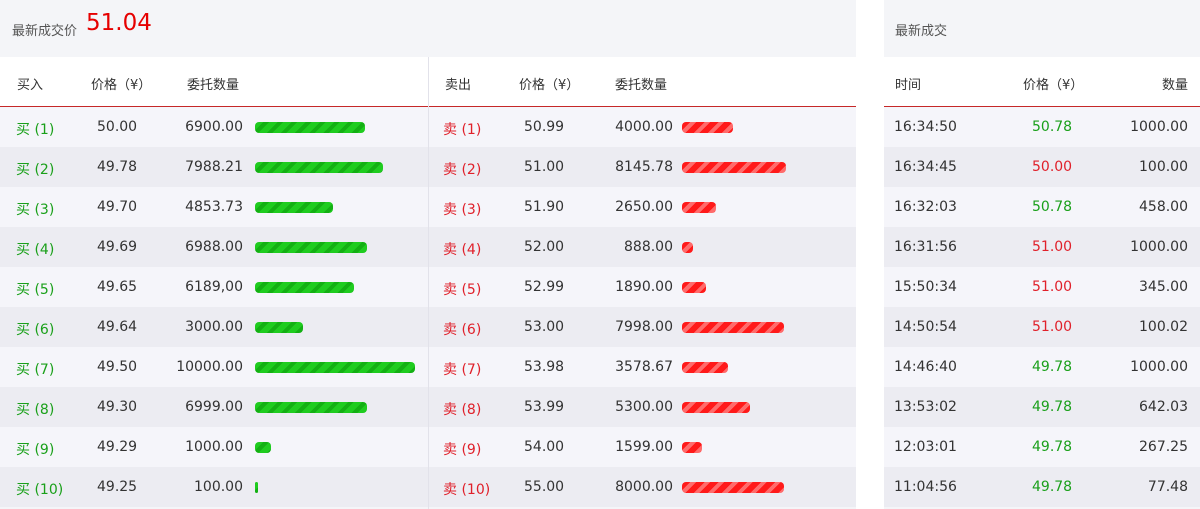  I want to click on trade-time: 11:04:56, so click(925, 487).